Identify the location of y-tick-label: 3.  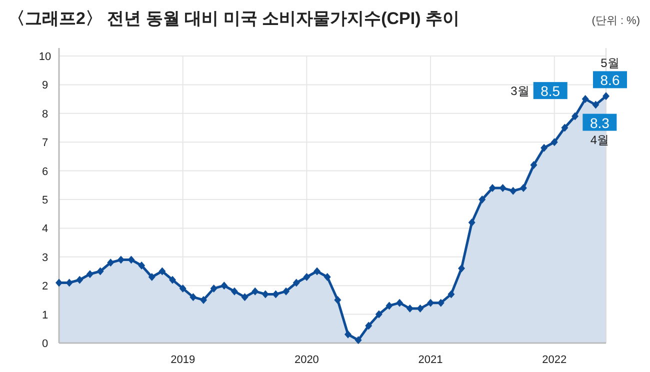
(45, 258).